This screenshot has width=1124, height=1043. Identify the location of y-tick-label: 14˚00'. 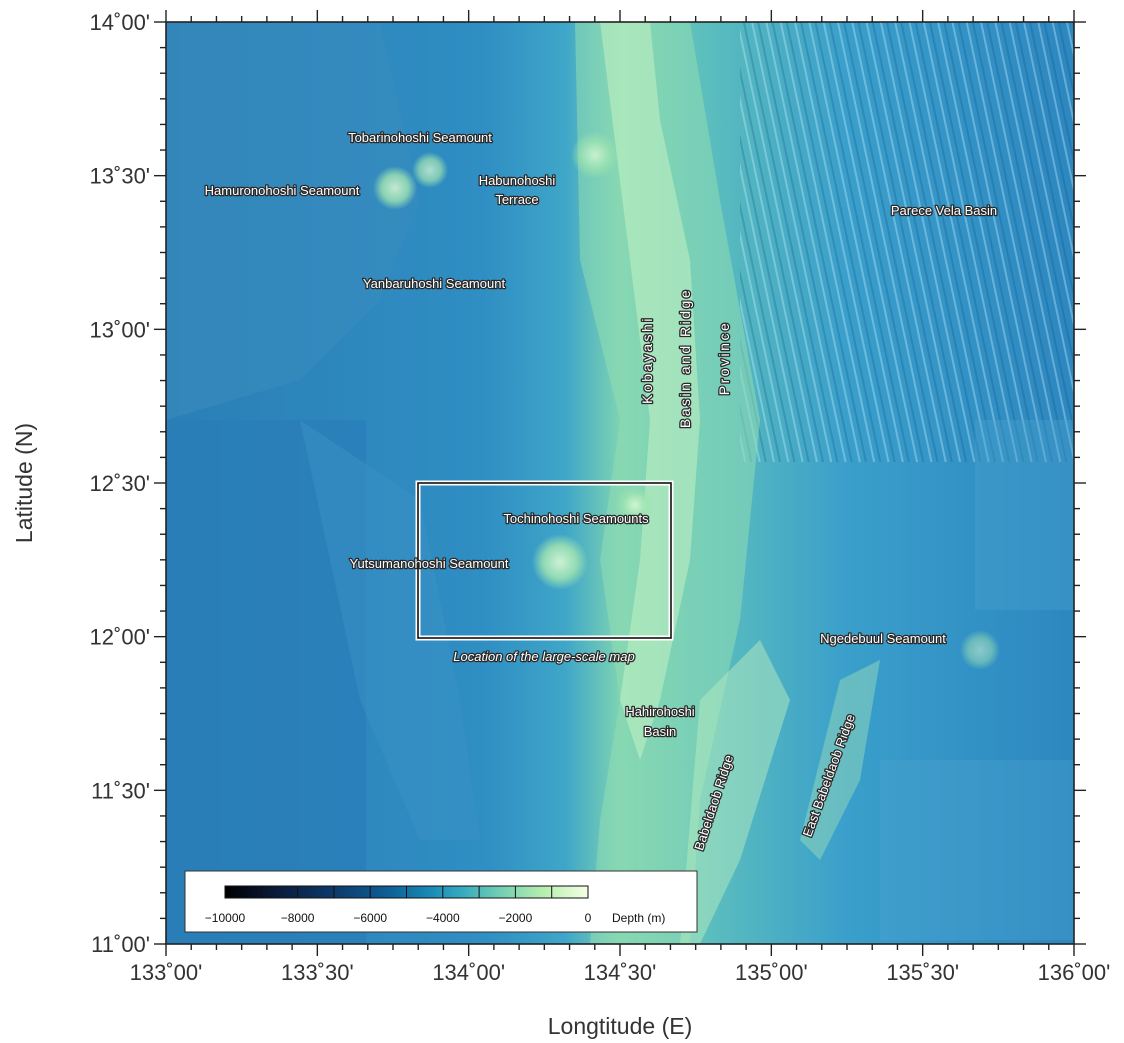
(120, 22).